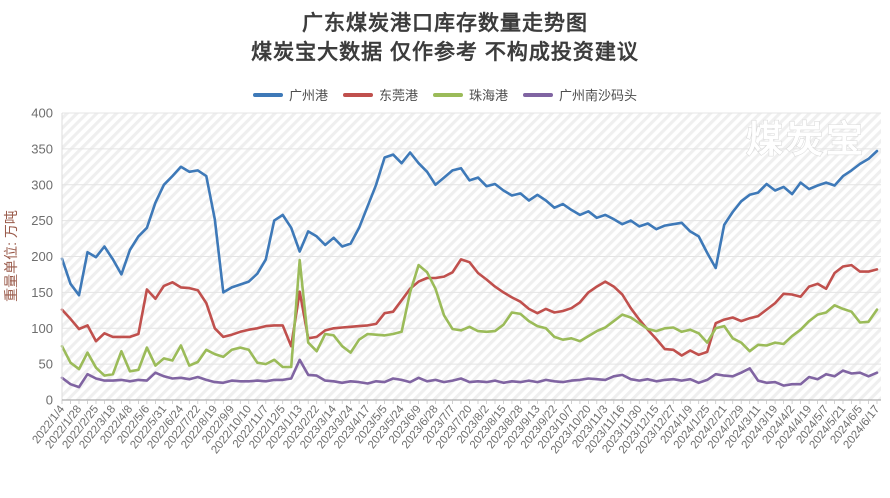 This screenshot has height=498, width=890. I want to click on y-tick-label: 50, so click(46, 364).